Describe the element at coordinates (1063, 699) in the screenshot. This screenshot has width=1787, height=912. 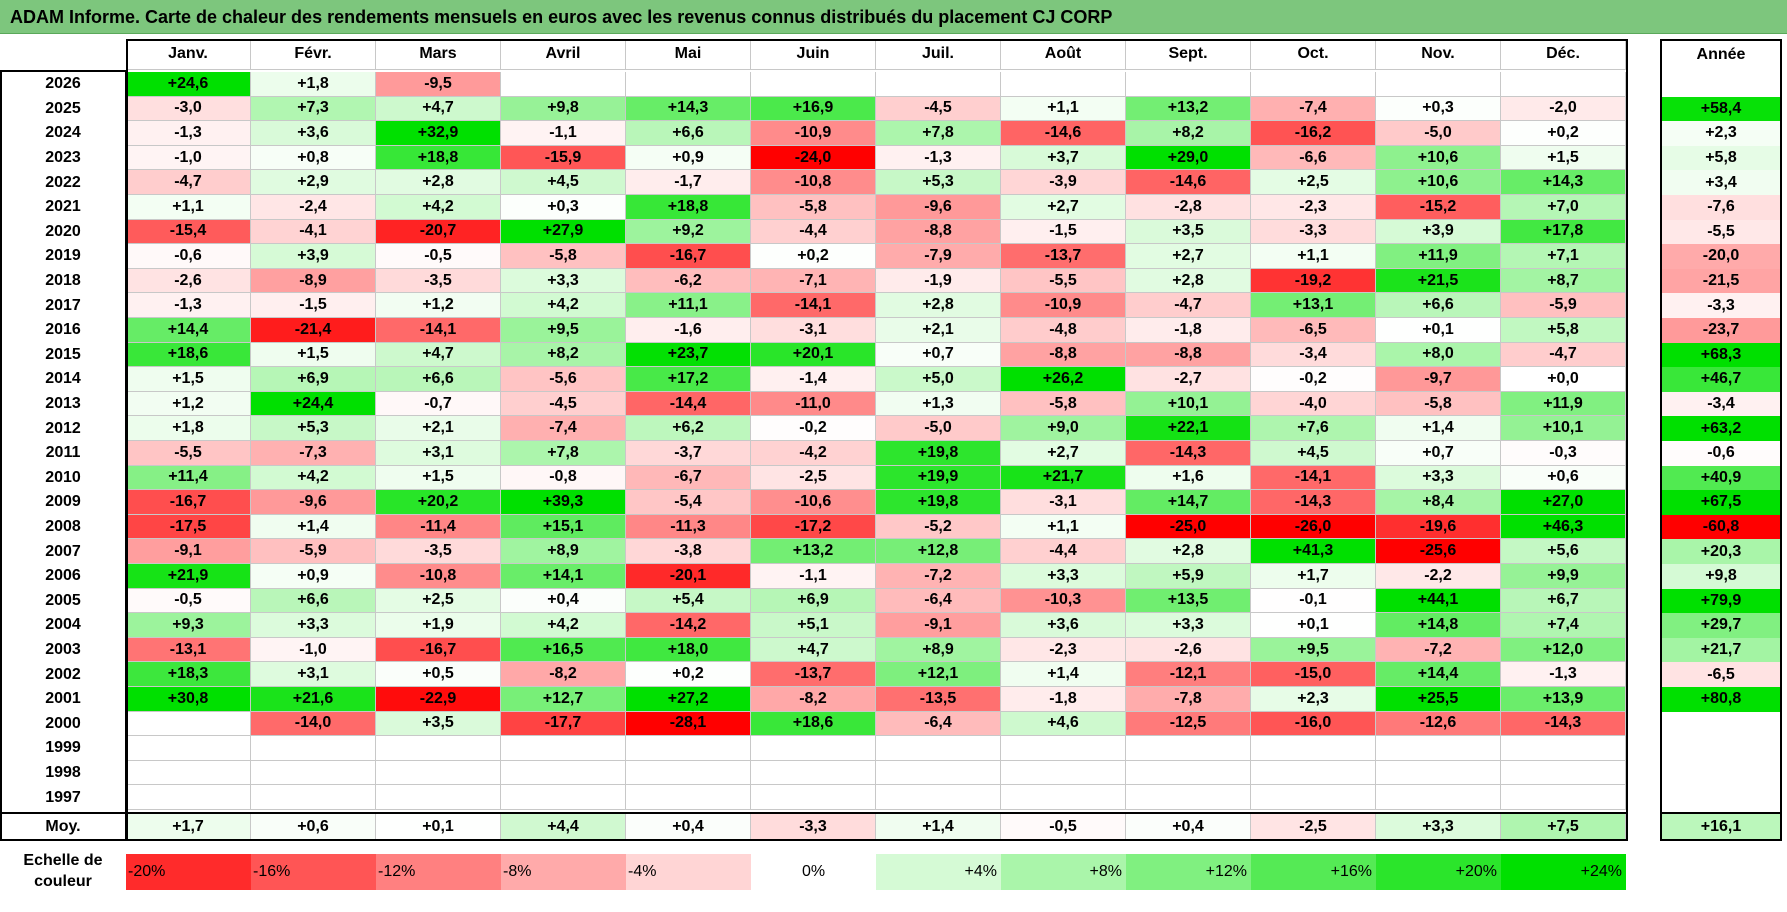
I see `heatmap-cell: -1,8` at that location.